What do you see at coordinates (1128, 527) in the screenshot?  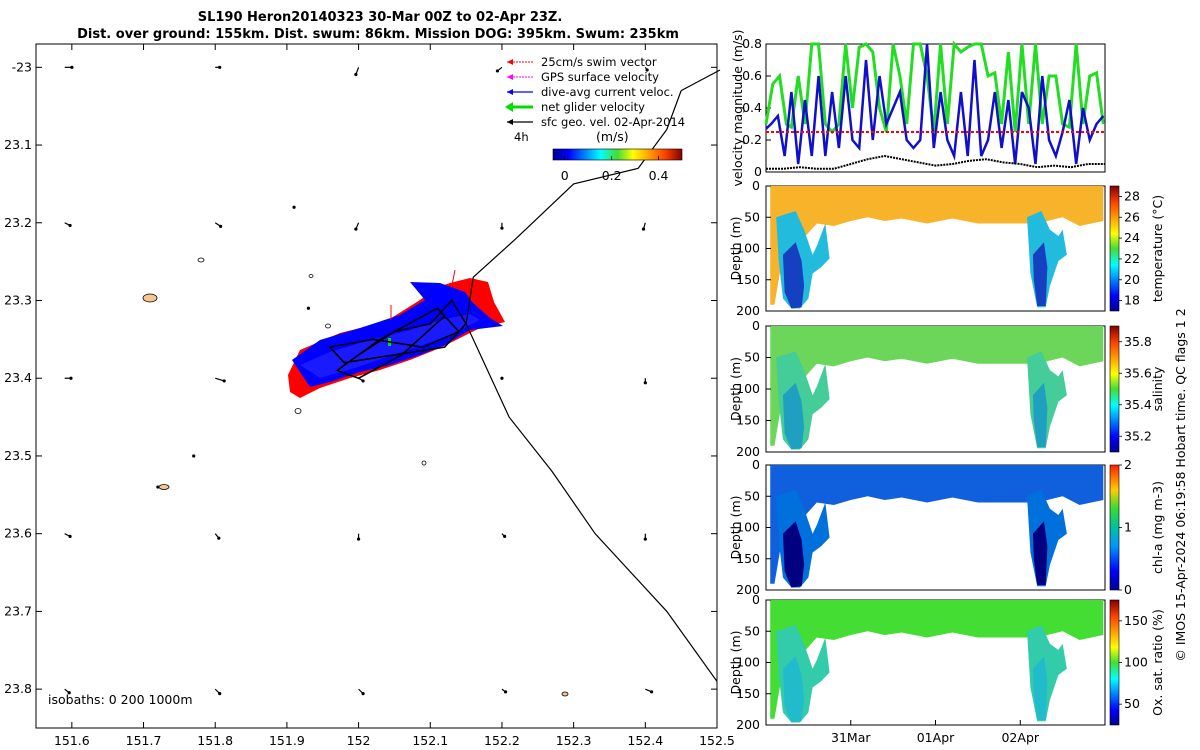 I see `section-colorbar-tick-label: 1` at bounding box center [1128, 527].